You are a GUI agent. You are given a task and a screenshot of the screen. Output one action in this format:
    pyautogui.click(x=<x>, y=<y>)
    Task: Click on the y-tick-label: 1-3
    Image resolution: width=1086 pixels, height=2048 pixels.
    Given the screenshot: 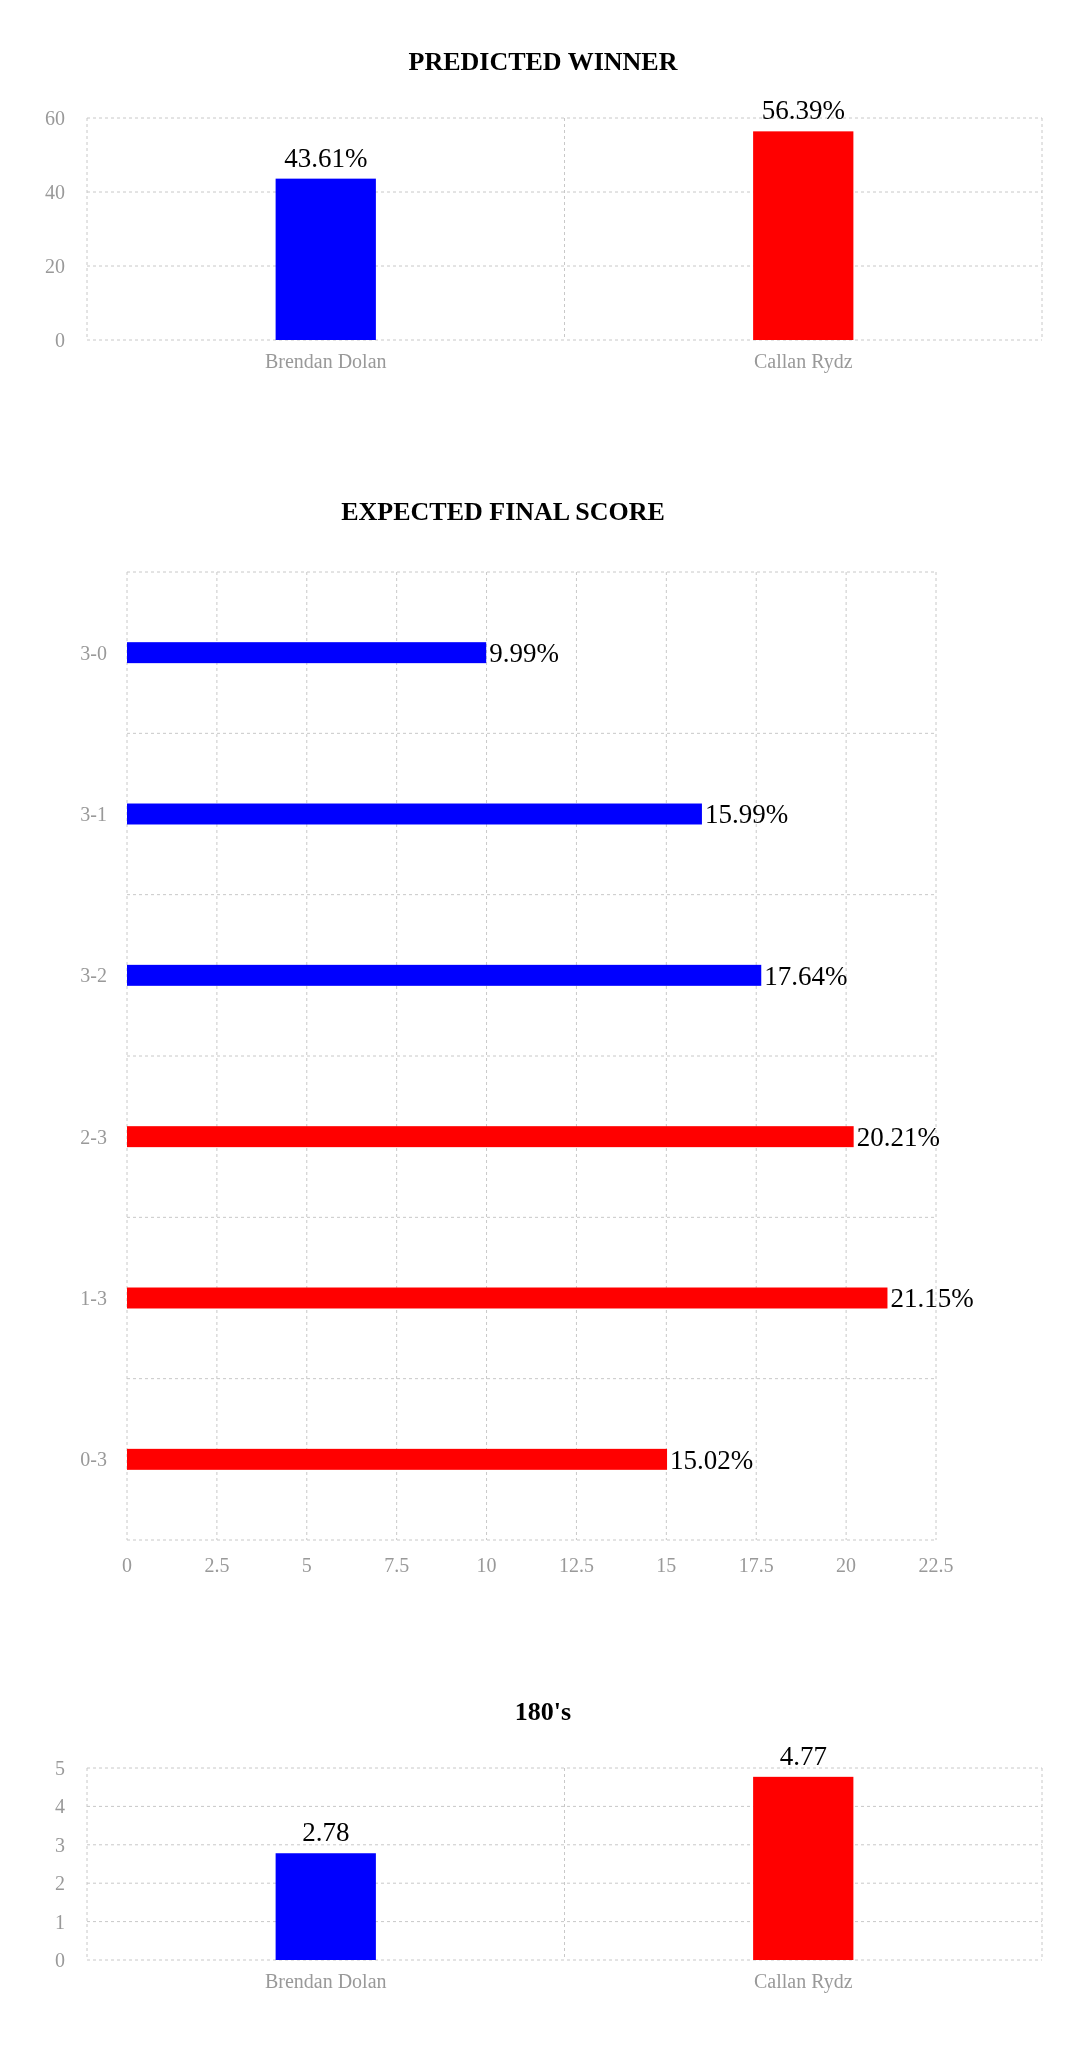 What is the action you would take?
    pyautogui.click(x=93, y=1298)
    